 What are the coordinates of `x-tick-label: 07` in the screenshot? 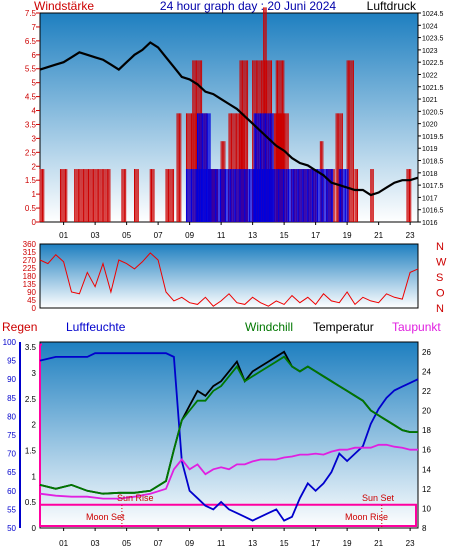 It's located at (158, 543).